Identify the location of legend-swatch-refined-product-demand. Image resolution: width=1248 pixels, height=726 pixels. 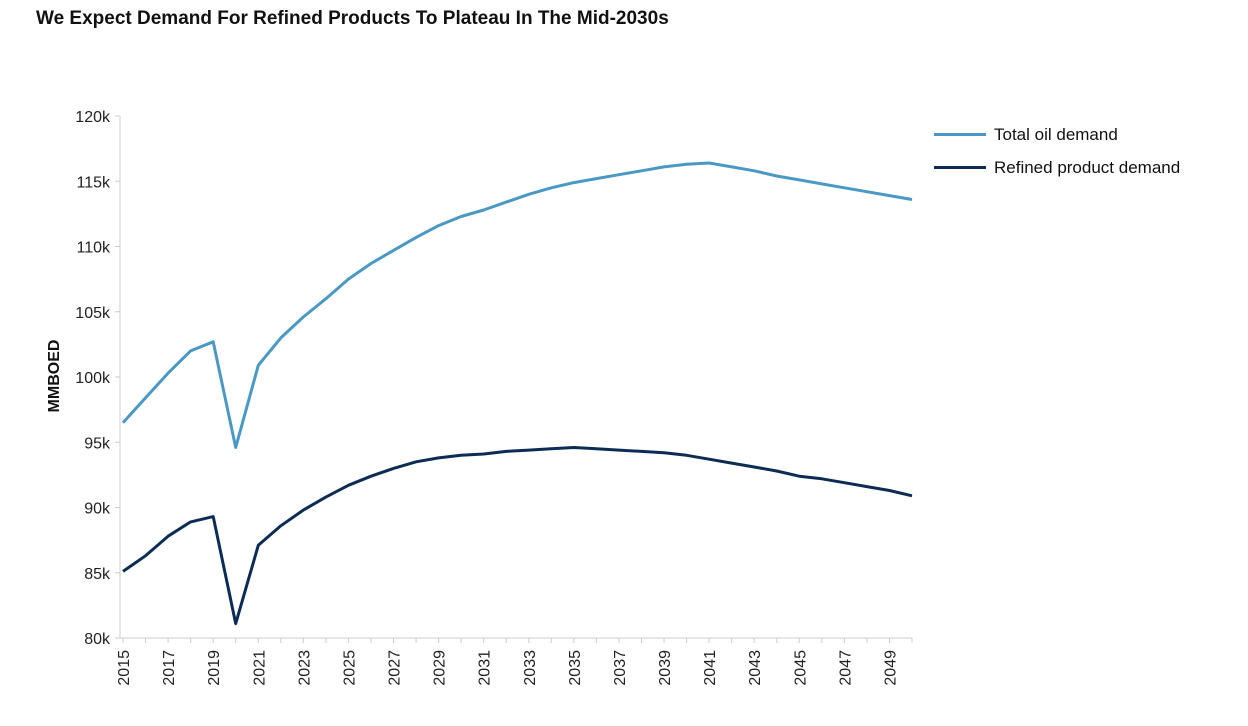
(960, 167).